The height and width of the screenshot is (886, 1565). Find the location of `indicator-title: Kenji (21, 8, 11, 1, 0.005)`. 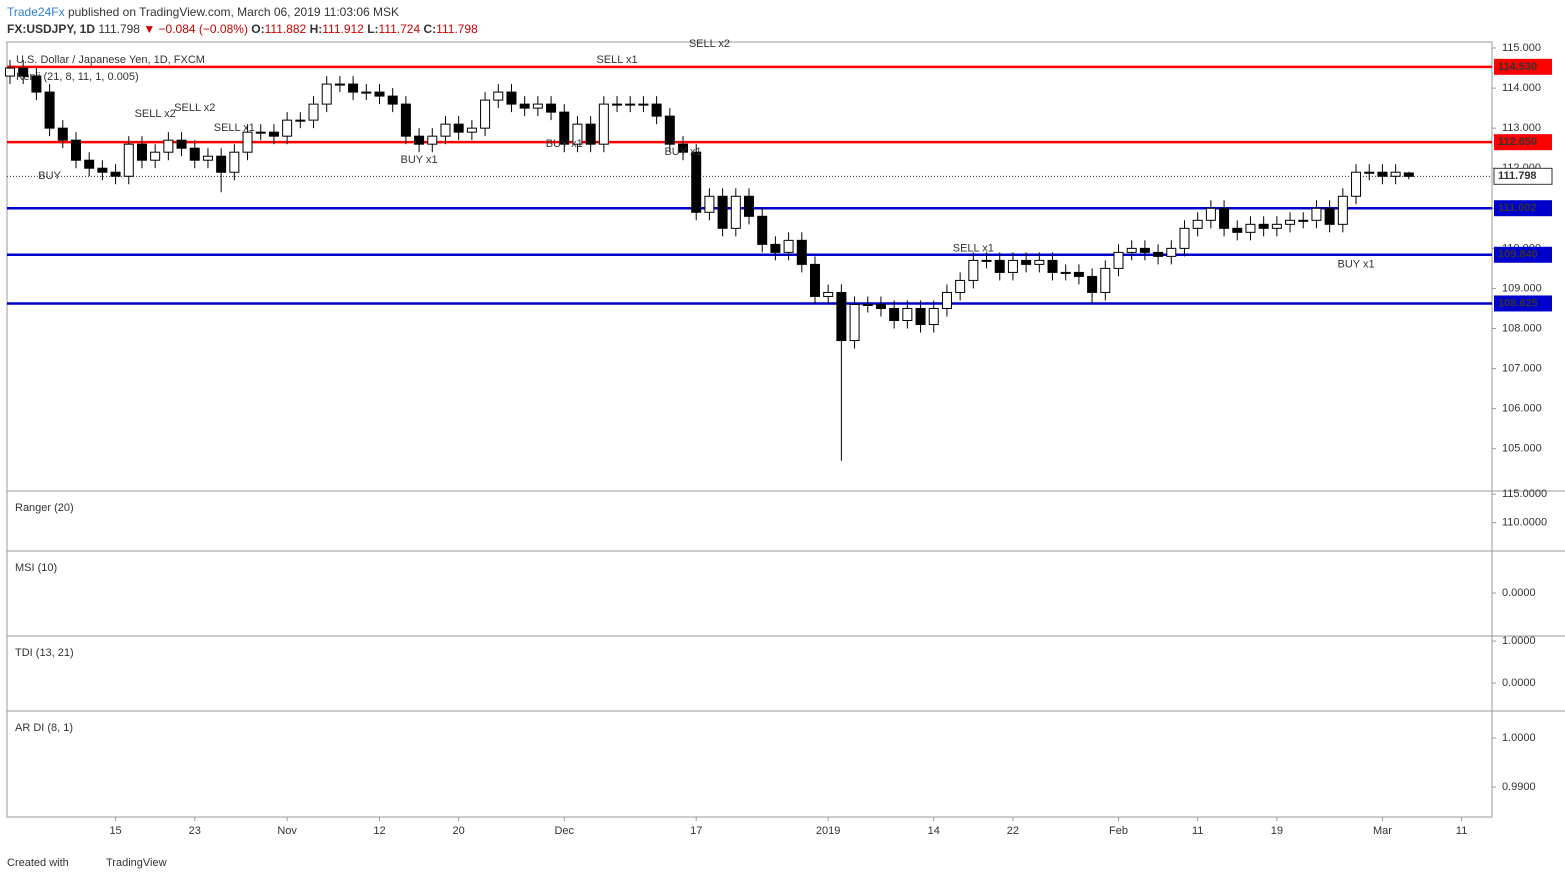

indicator-title: Kenji (21, 8, 11, 1, 0.005) is located at coordinates (77, 77).